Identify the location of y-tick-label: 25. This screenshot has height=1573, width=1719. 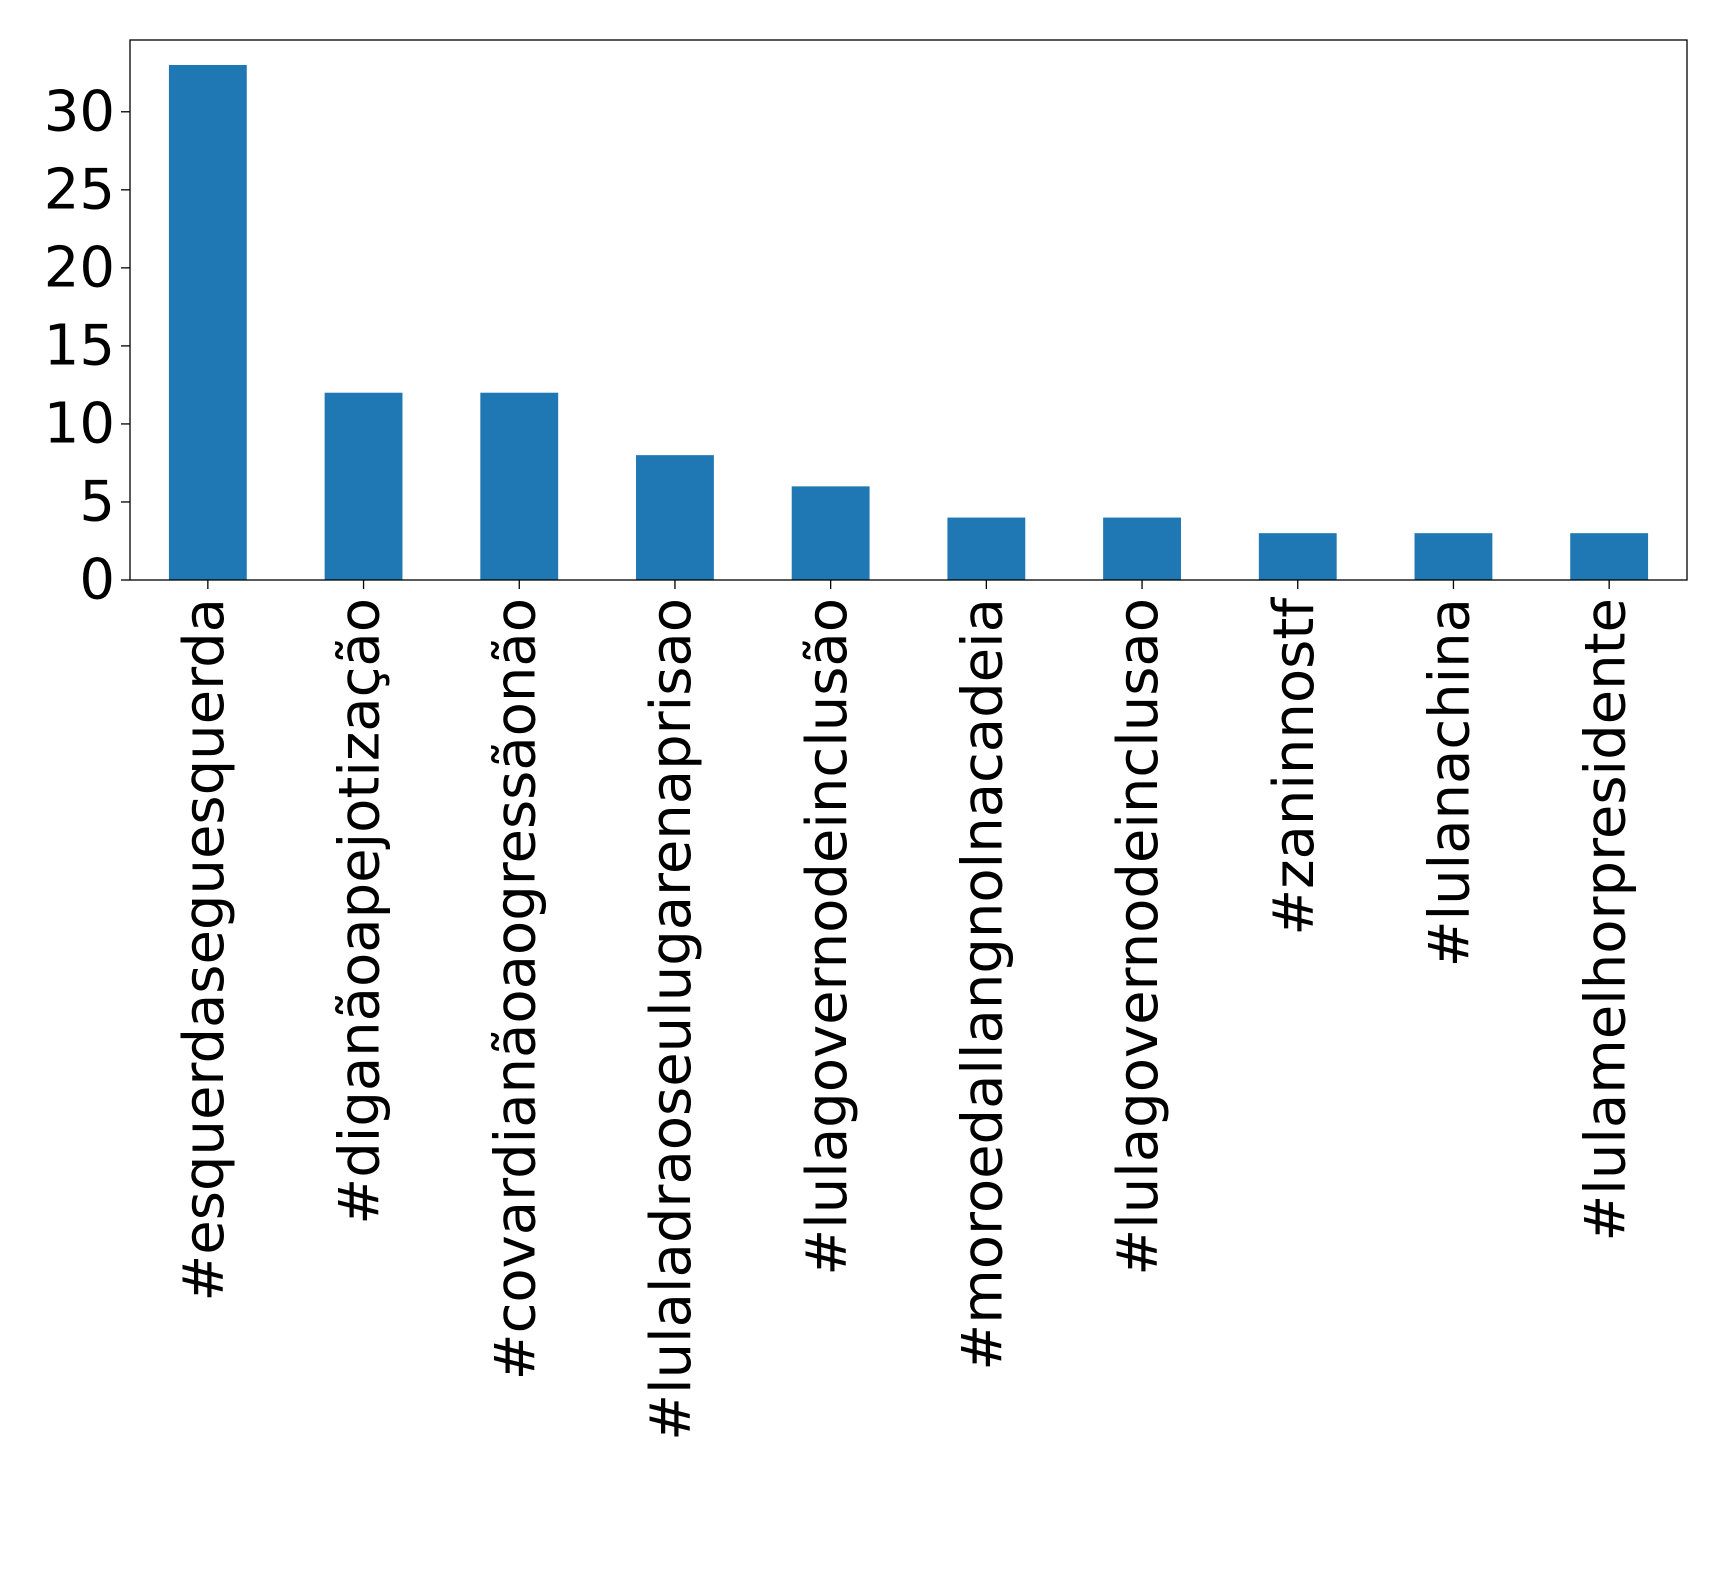
(79, 189).